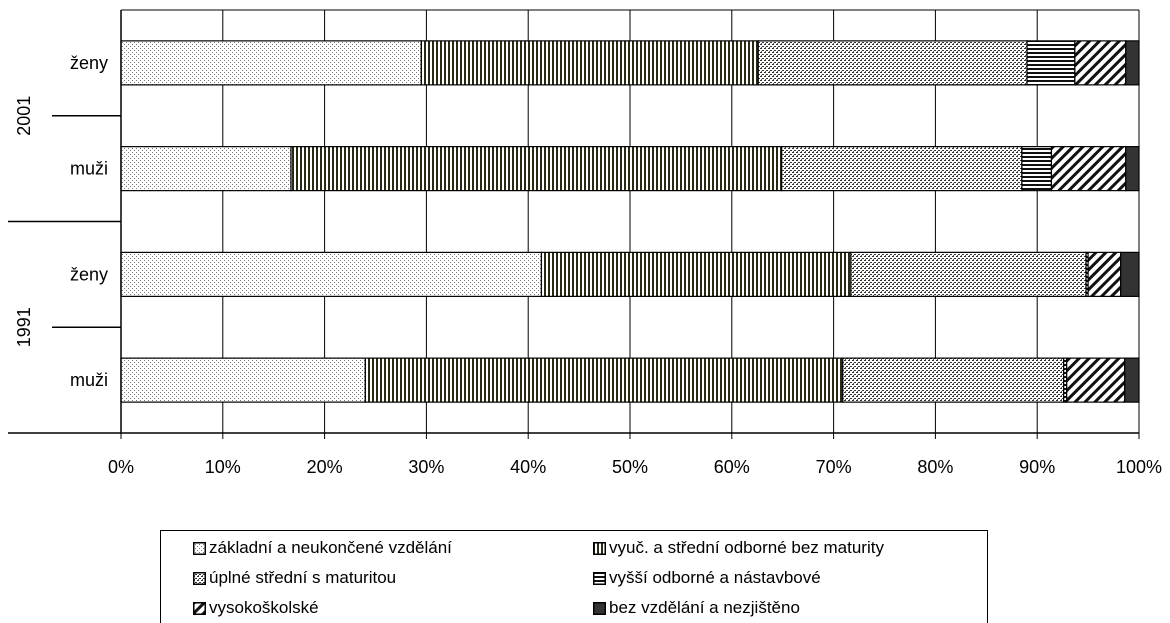 Image resolution: width=1170 pixels, height=623 pixels. What do you see at coordinates (223, 467) in the screenshot?
I see `x-tick-label: 10%` at bounding box center [223, 467].